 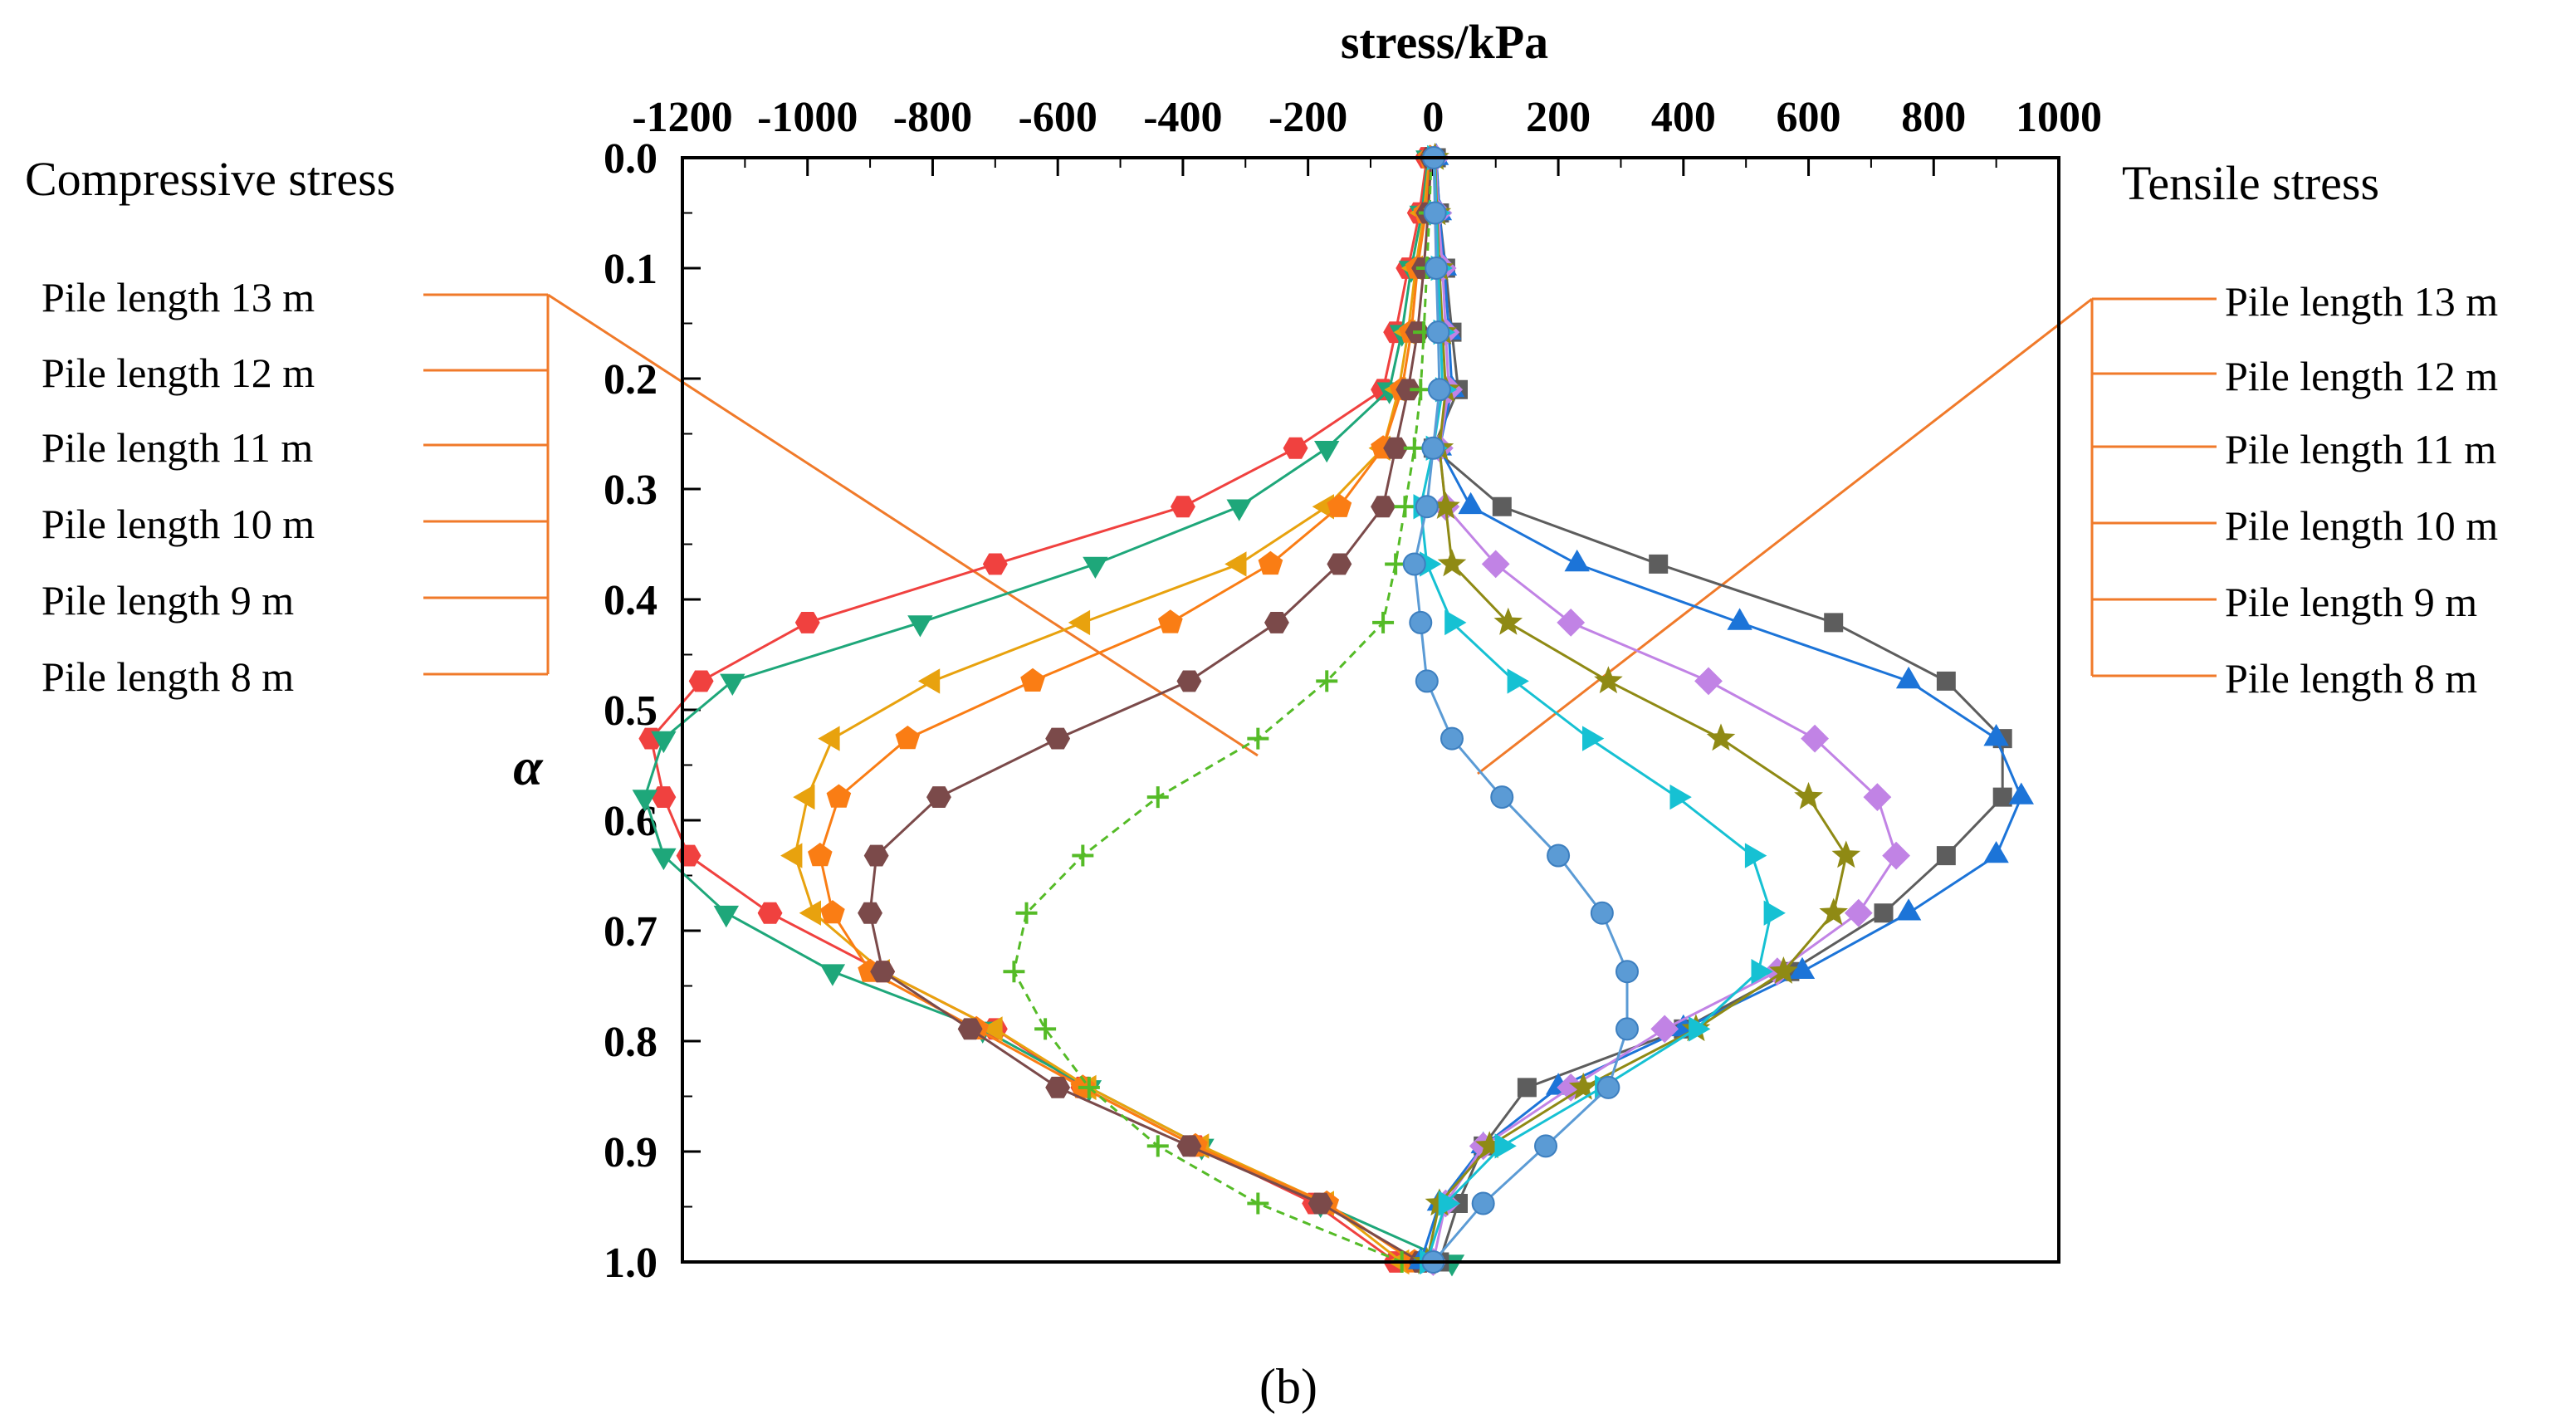 What do you see at coordinates (528, 766) in the screenshot?
I see `y-axis-label: α` at bounding box center [528, 766].